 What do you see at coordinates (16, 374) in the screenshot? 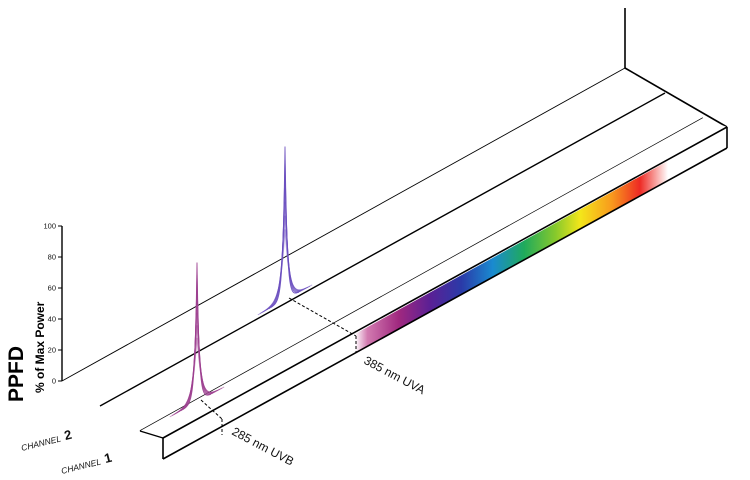
I see `y-axis-title: PPFD` at bounding box center [16, 374].